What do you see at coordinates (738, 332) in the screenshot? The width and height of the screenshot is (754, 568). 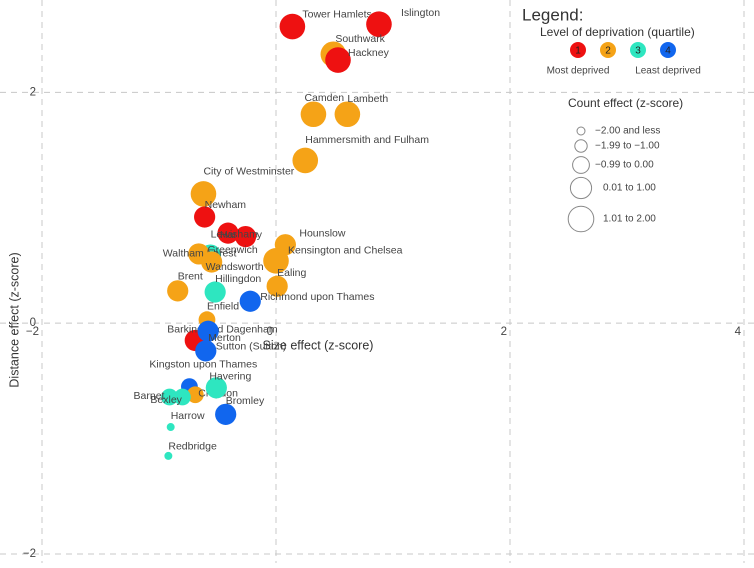 I see `x-tick-label: 4` at bounding box center [738, 332].